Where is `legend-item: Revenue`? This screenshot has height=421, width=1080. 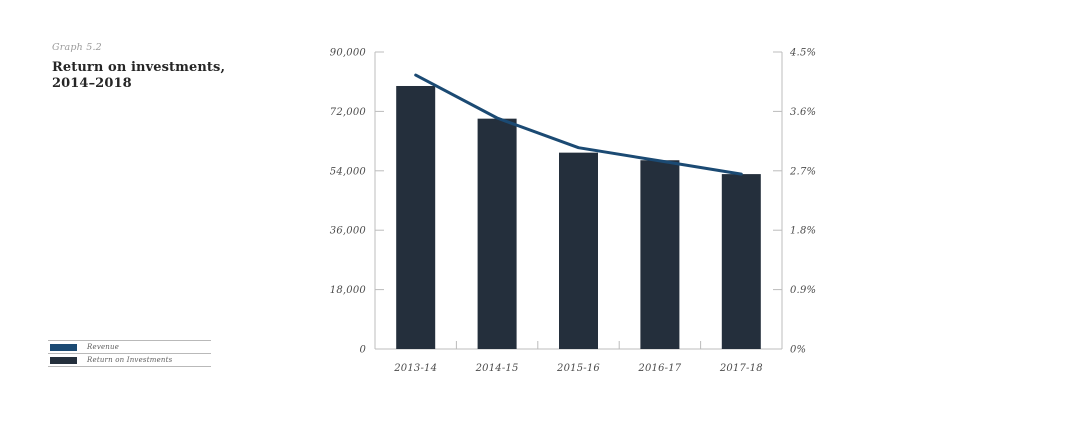
legend-item: Revenue is located at coordinates (129, 346).